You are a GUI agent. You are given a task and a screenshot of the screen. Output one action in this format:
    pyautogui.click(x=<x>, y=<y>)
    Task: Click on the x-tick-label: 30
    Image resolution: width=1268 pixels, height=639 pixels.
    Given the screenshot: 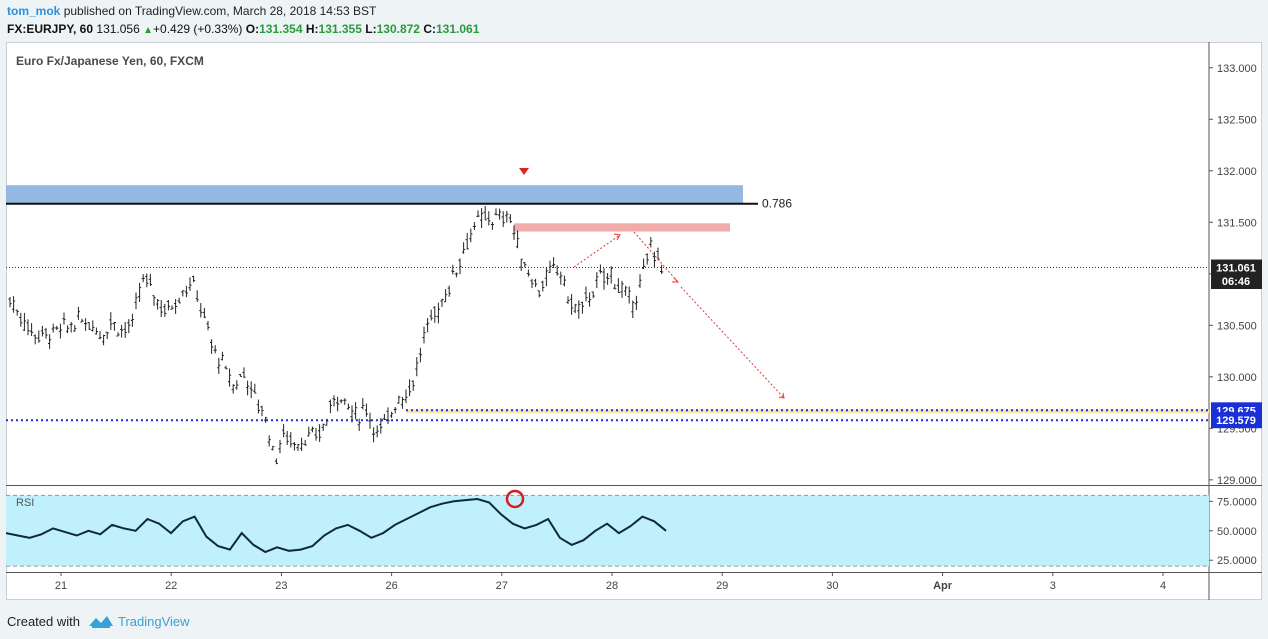 What is the action you would take?
    pyautogui.click(x=832, y=586)
    